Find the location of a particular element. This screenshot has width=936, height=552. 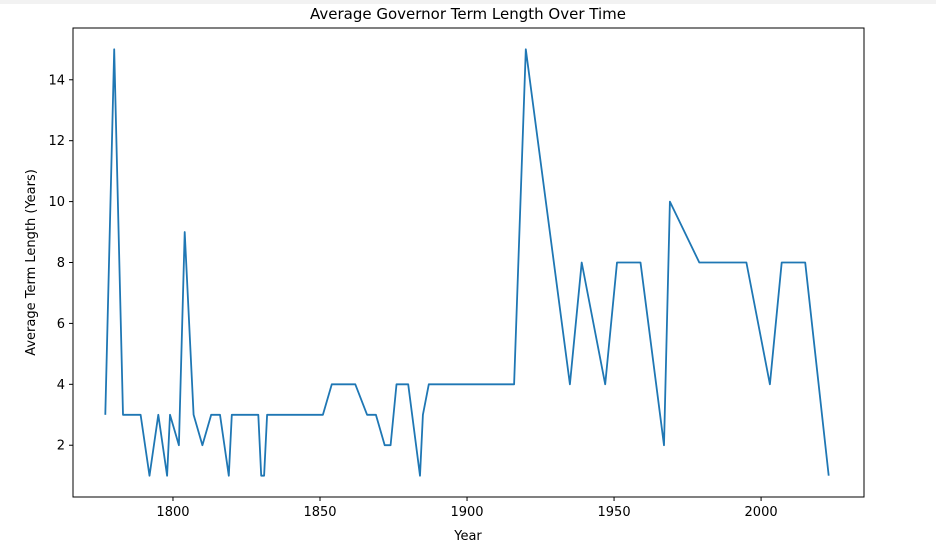

x-tick-label: 1850 is located at coordinates (319, 512).